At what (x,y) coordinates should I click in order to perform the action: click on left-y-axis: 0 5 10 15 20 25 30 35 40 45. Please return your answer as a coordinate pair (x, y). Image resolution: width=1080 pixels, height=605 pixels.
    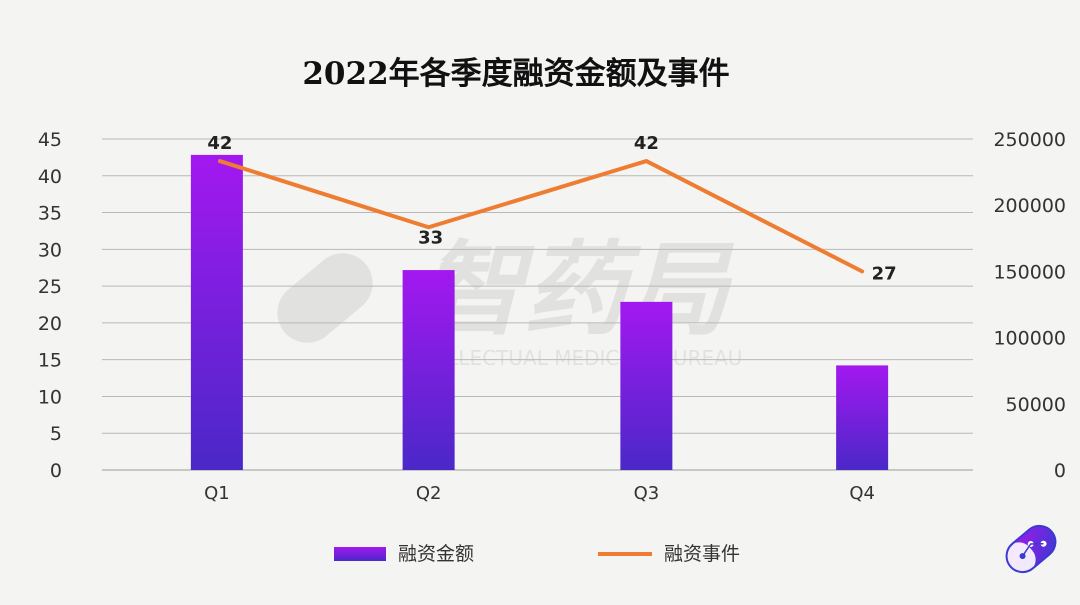
    Looking at the image, I should click on (50, 305).